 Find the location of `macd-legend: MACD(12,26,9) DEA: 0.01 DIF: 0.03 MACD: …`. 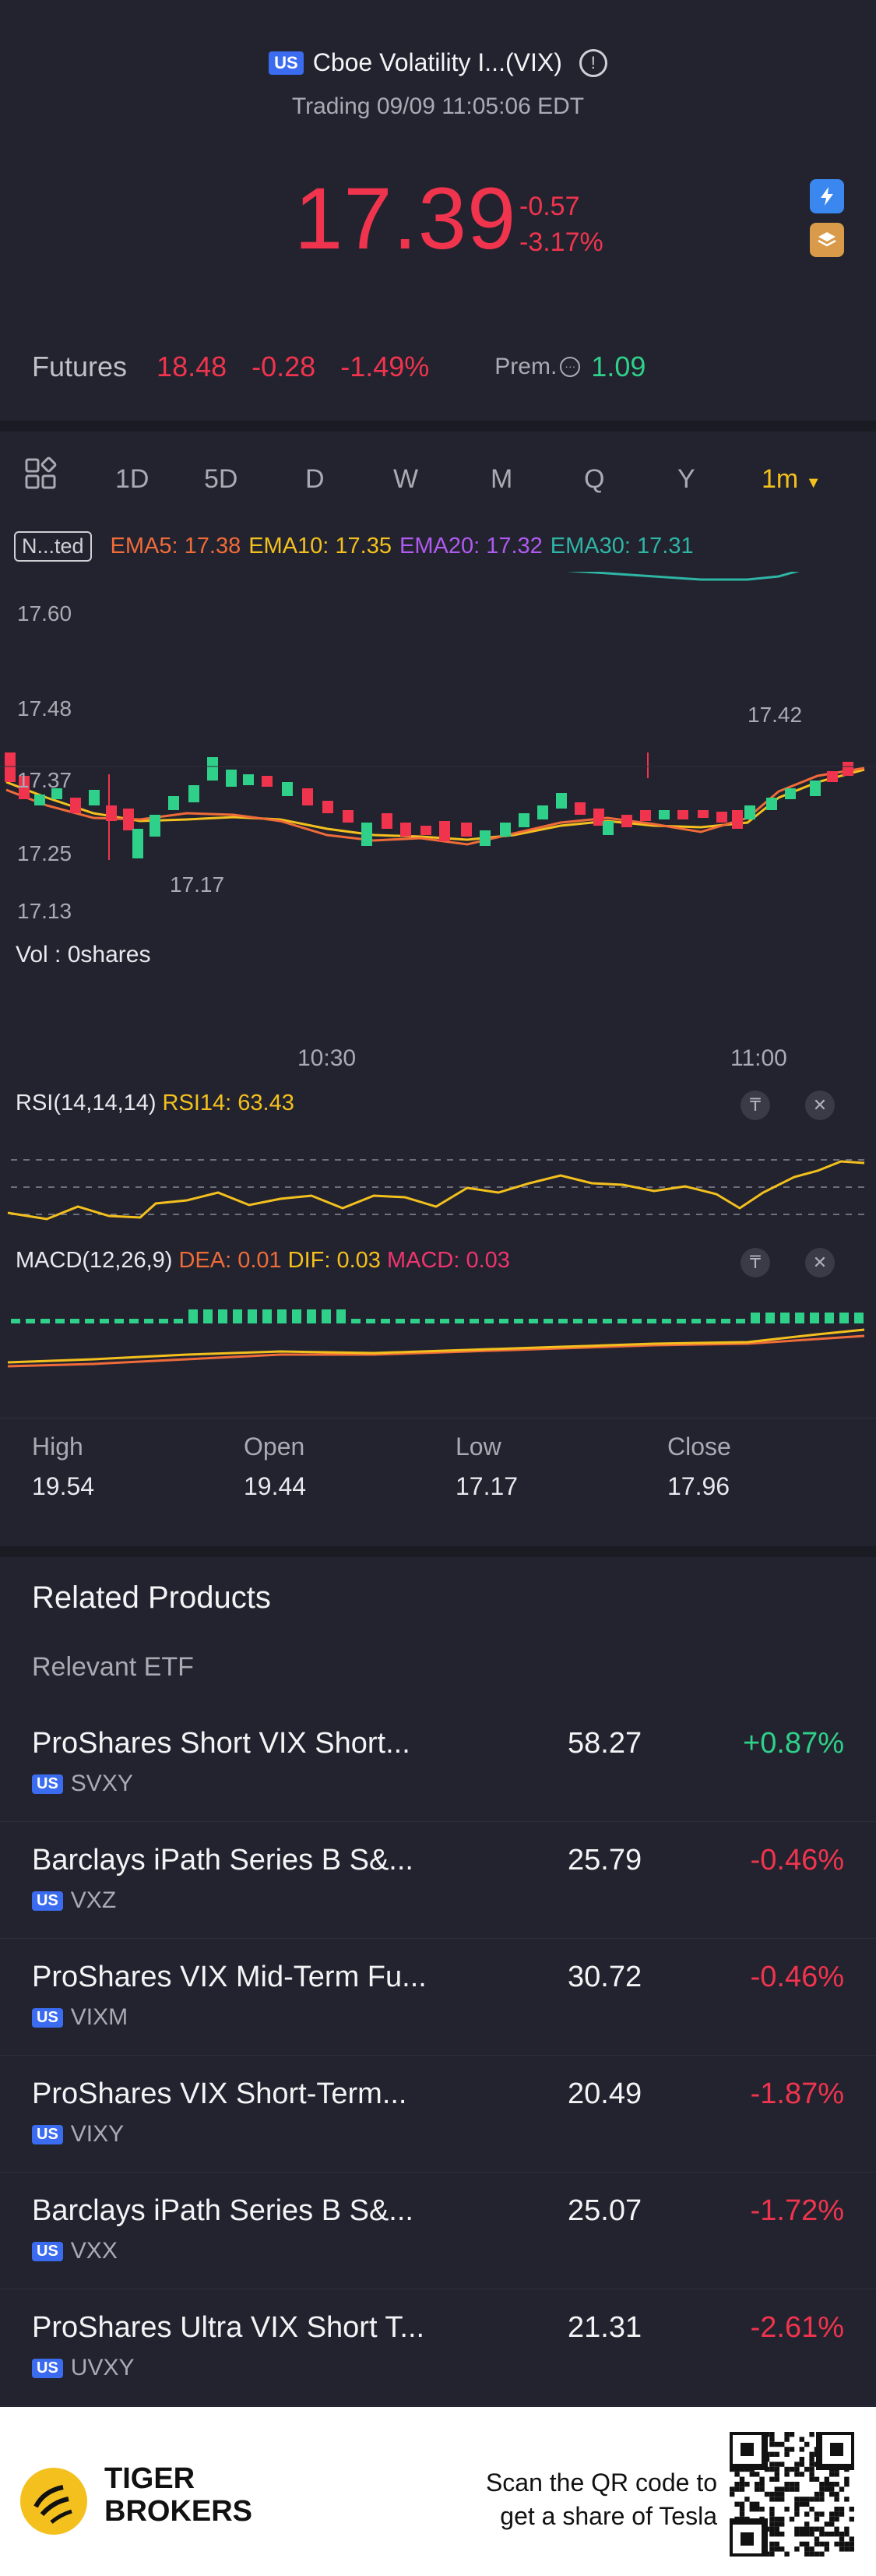

macd-legend: MACD(12,26,9) DEA: 0.01 DIF: 0.03 MACD: … is located at coordinates (263, 1261).